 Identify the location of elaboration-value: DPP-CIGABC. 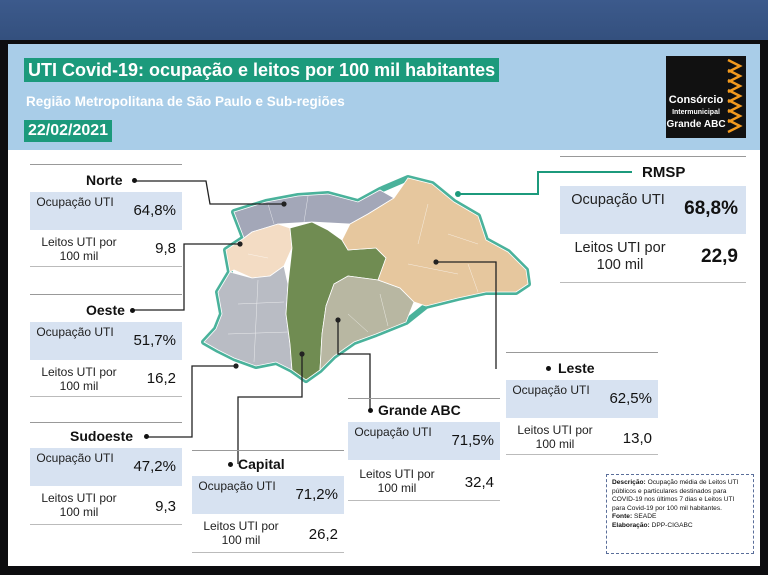
(672, 525).